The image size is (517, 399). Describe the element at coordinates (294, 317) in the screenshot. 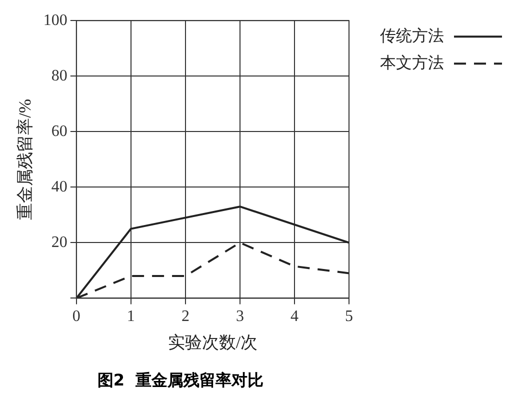

I see `x-tick-label: 4` at that location.